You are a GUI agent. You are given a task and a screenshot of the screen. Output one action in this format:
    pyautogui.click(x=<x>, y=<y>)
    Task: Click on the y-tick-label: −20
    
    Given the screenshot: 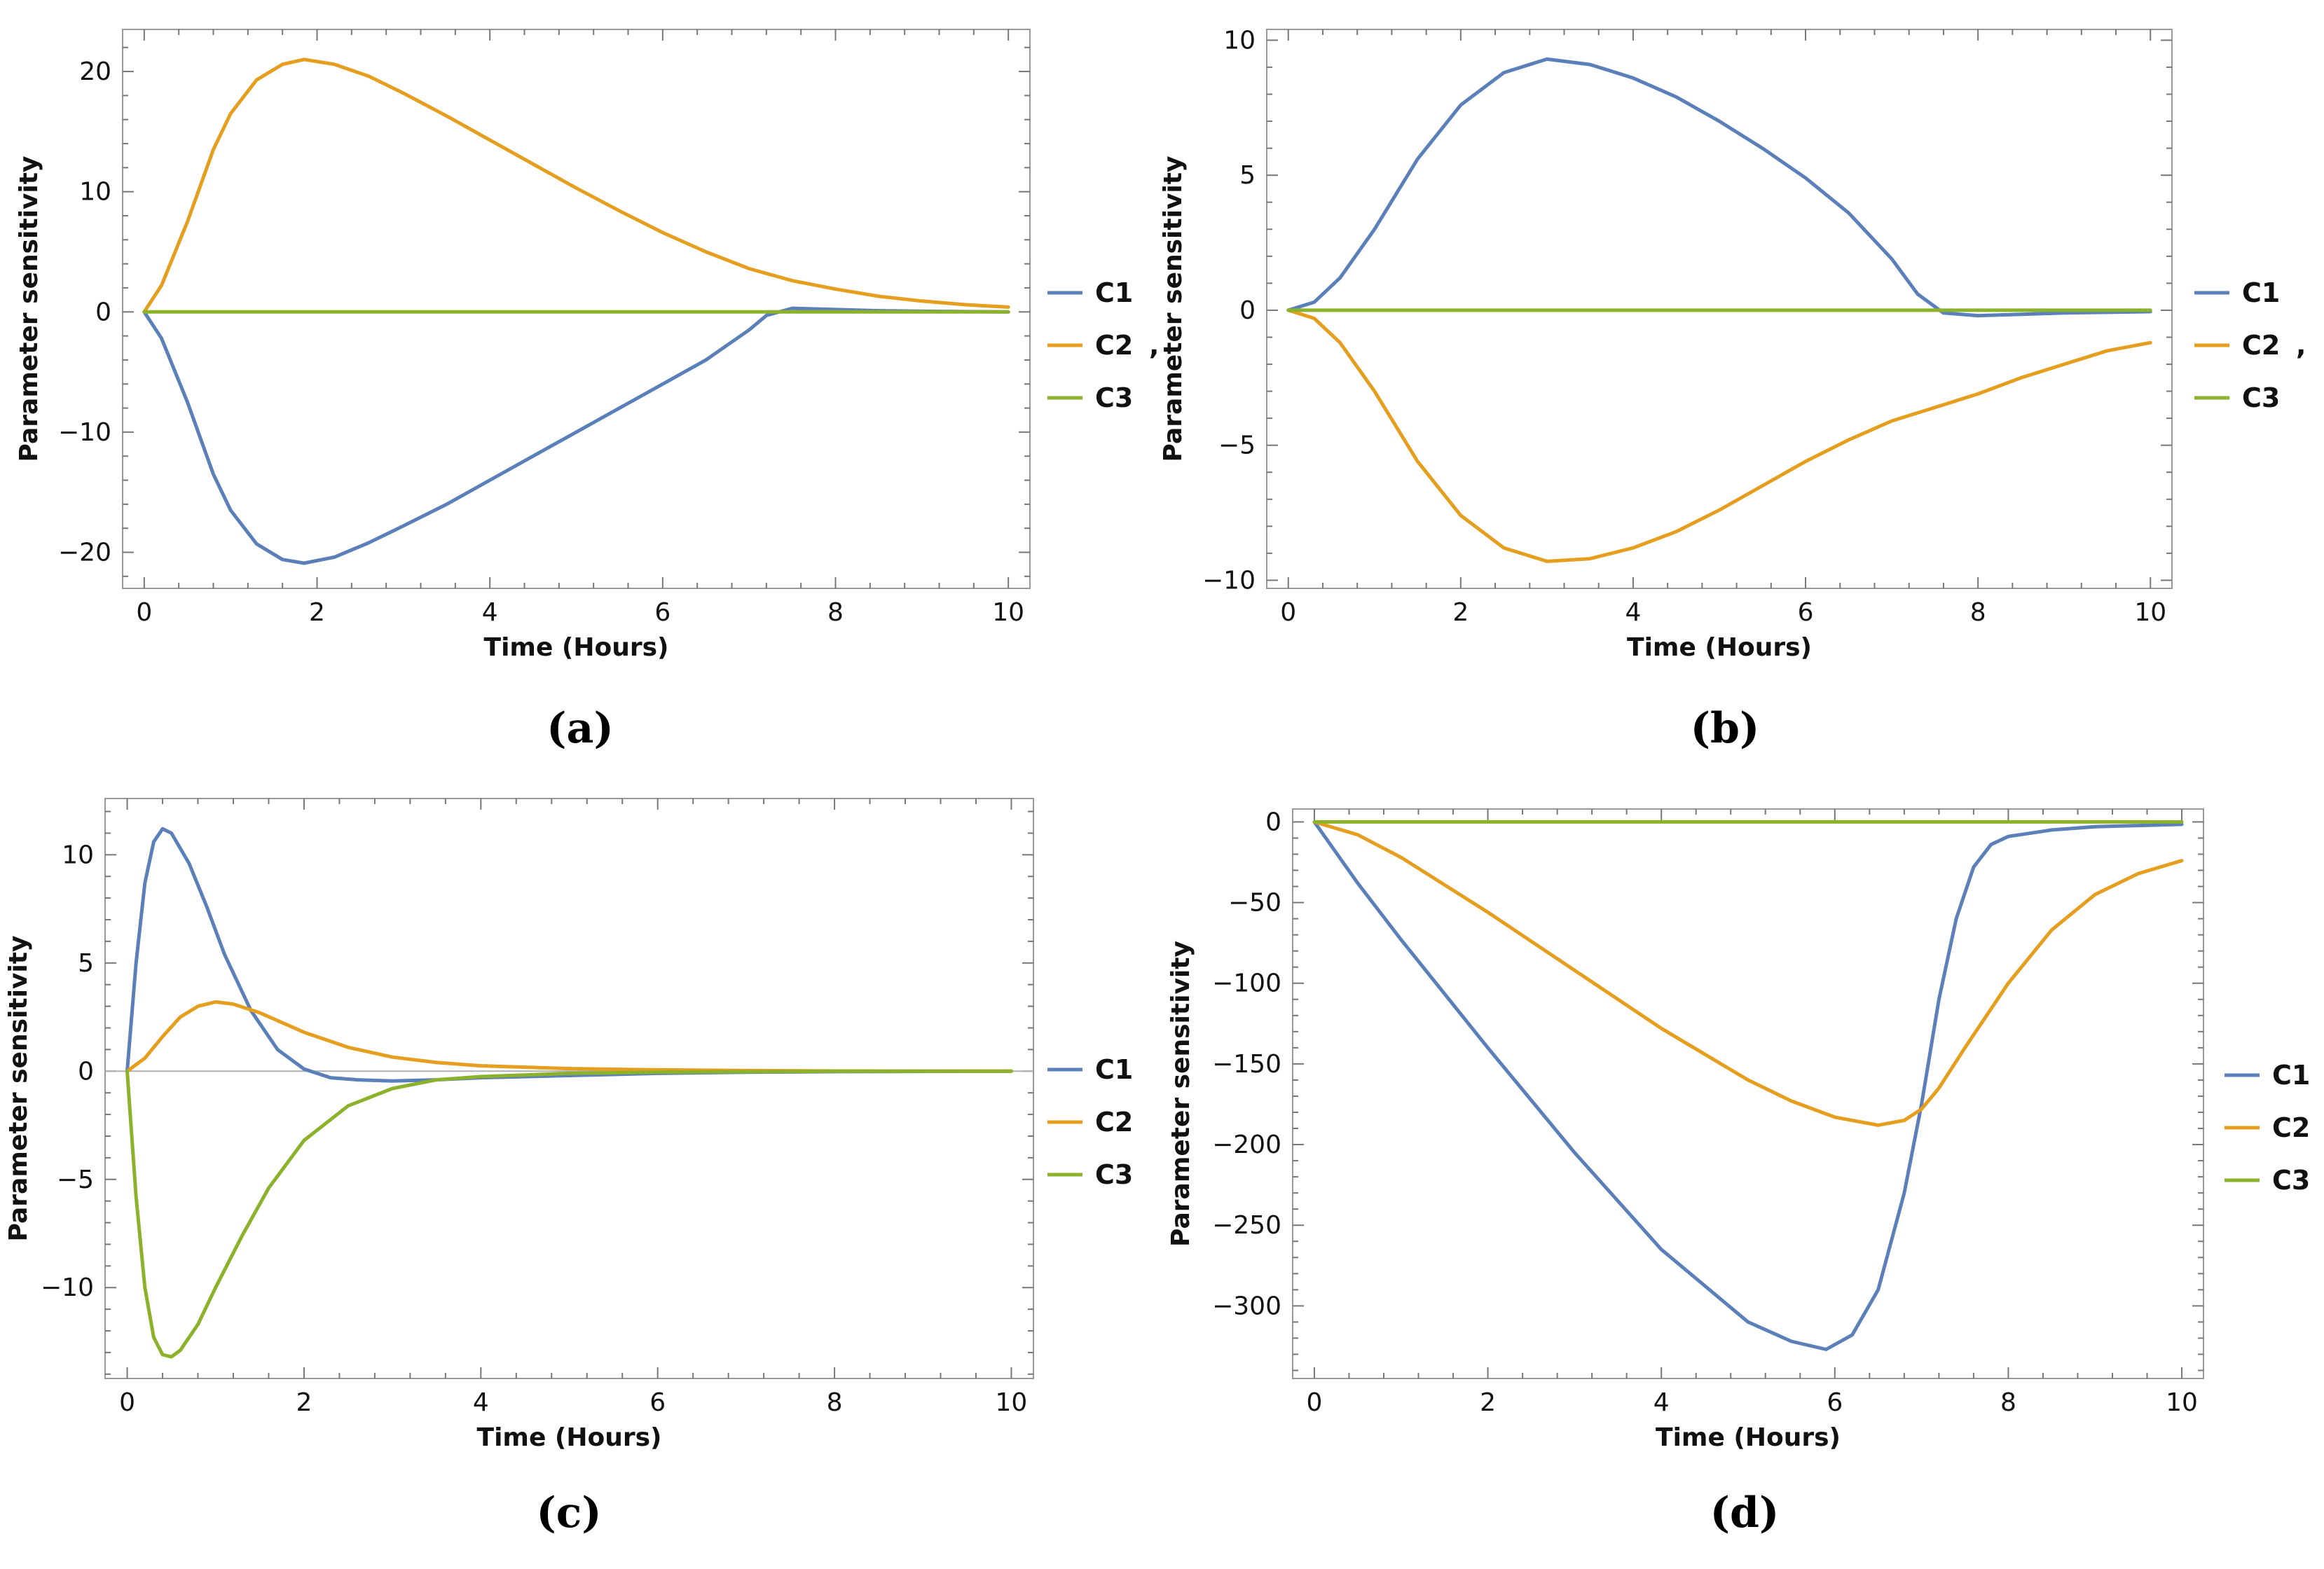 What is the action you would take?
    pyautogui.click(x=84, y=553)
    